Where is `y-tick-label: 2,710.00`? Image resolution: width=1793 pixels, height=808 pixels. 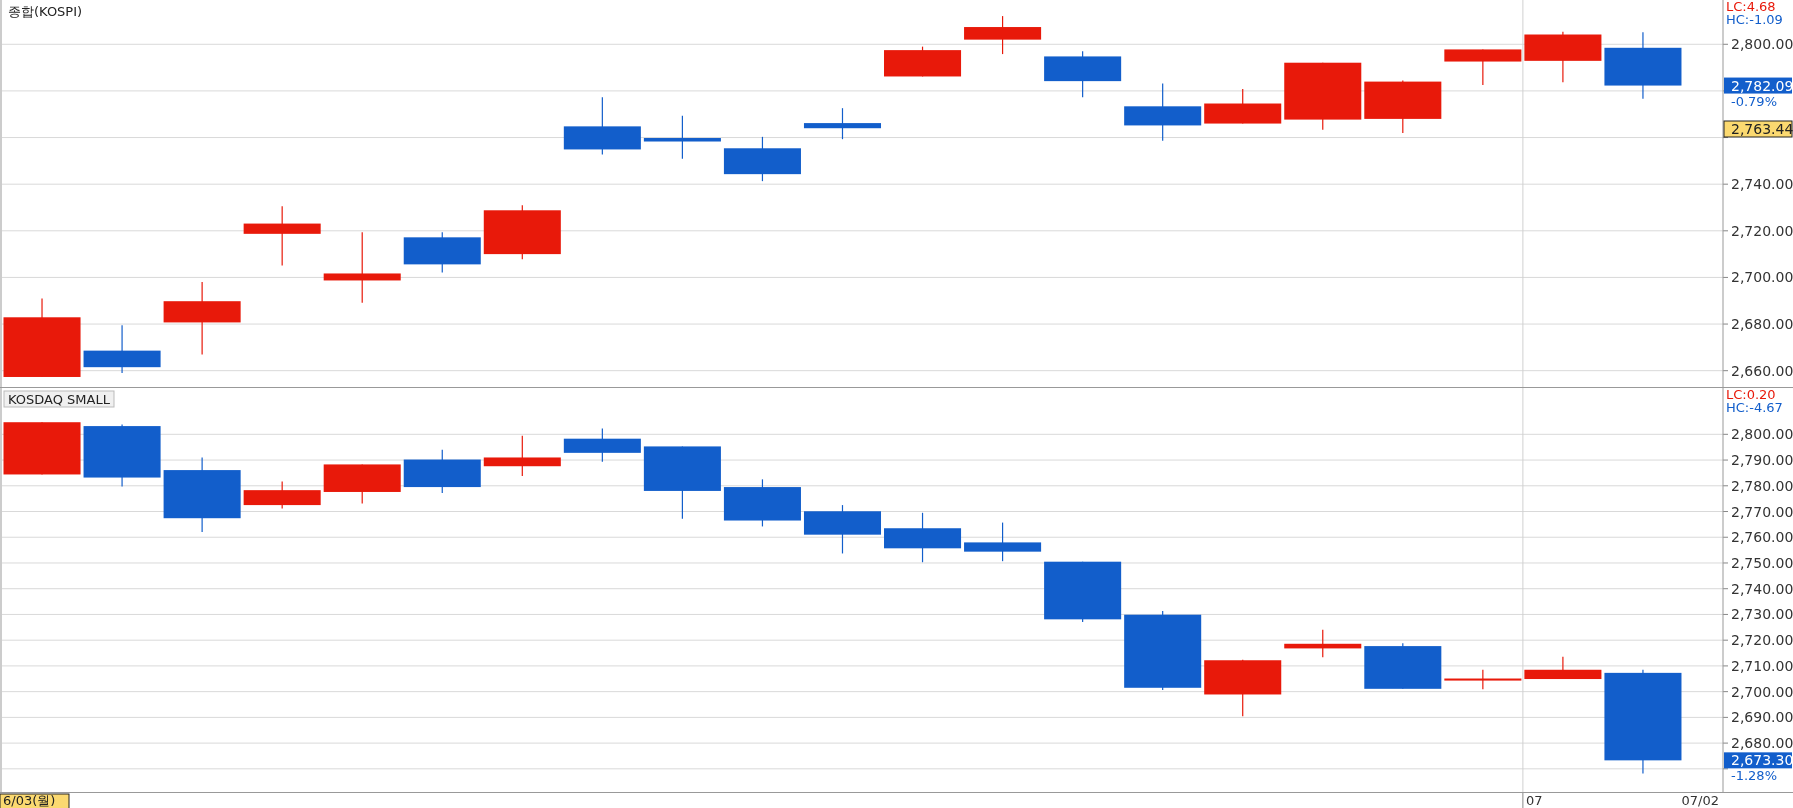
y-tick-label: 2,710.00 is located at coordinates (1762, 665).